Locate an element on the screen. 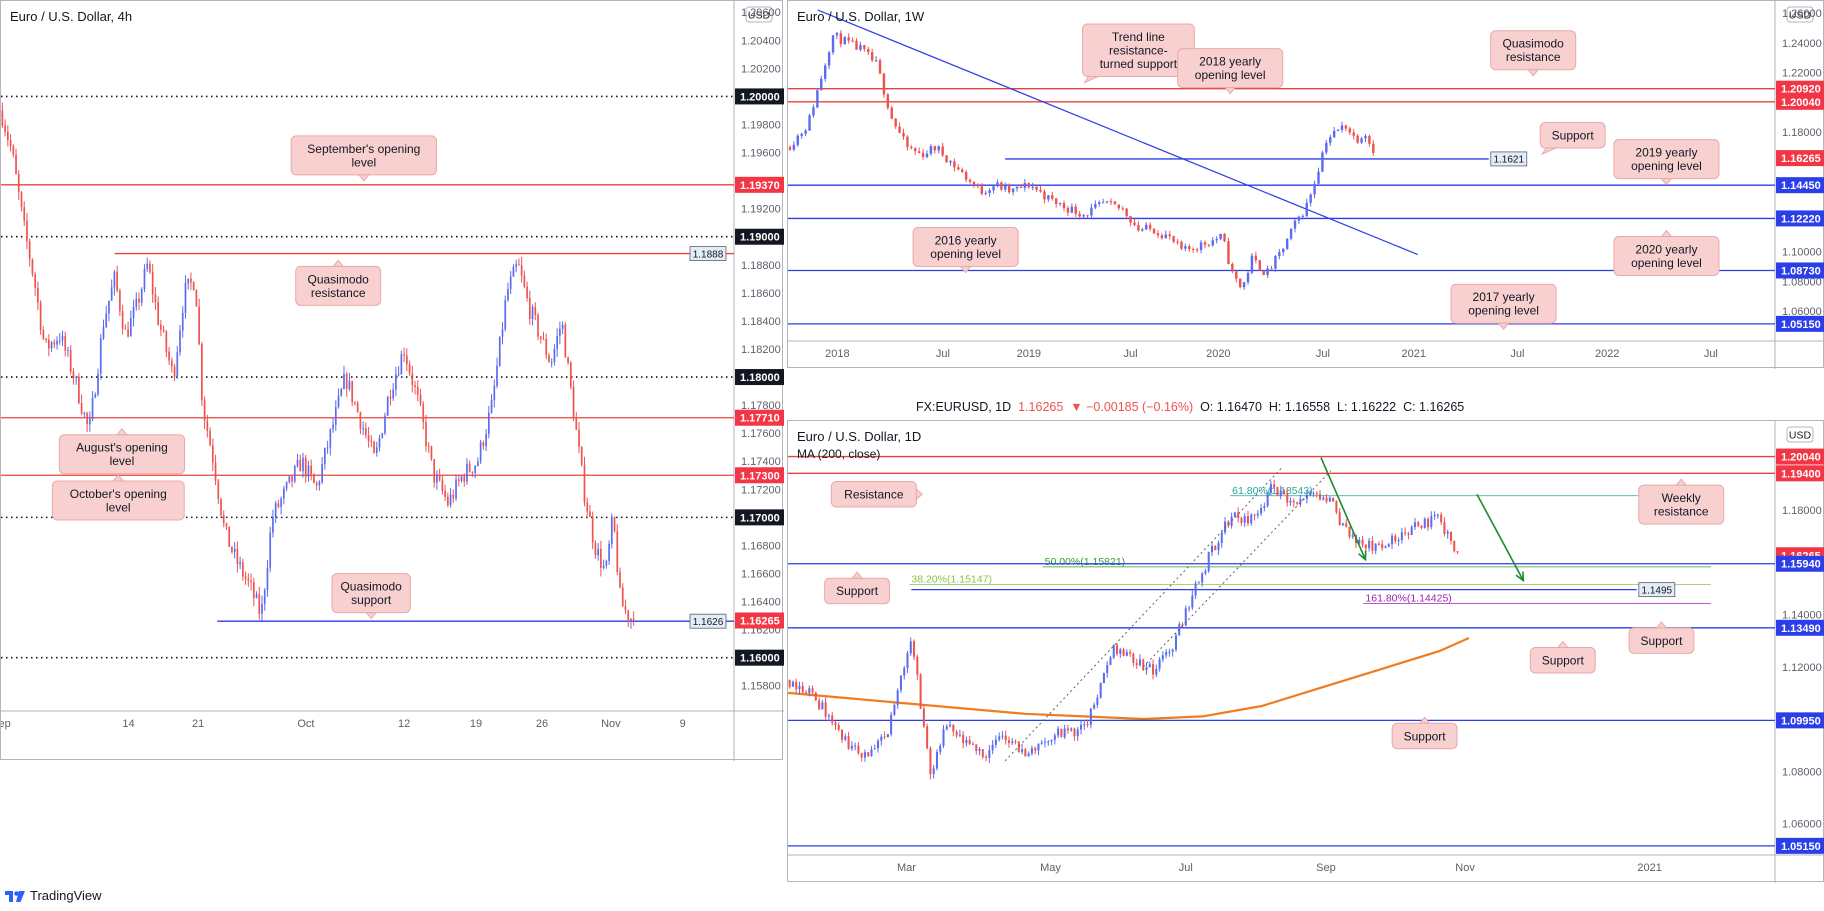 This screenshot has height=911, width=1824. x-tick-label: 2021 is located at coordinates (1414, 354).